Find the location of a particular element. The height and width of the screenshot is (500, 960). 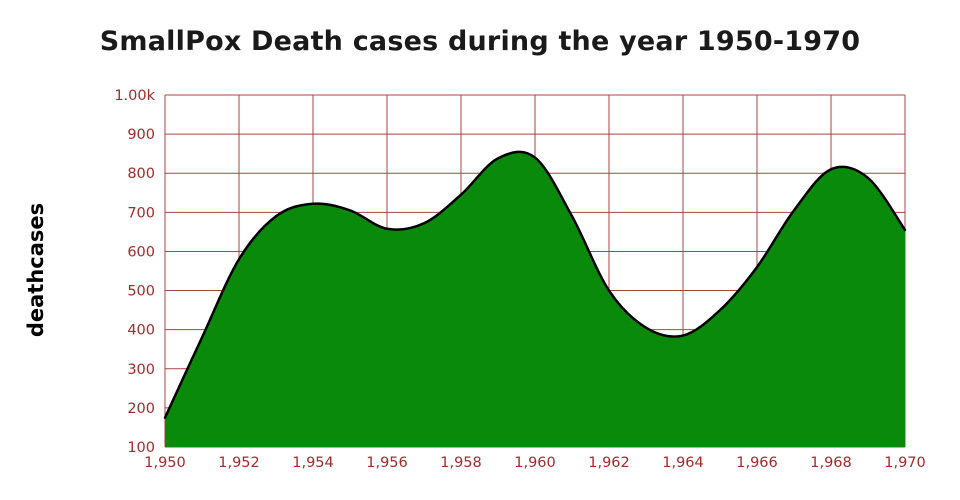

x-tick-label: 1,960 is located at coordinates (535, 463).